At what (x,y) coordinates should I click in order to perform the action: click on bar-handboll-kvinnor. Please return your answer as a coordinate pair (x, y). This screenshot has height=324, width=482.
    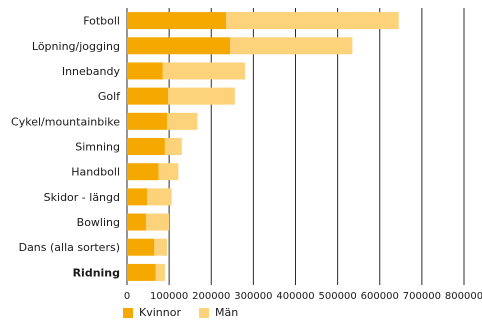
    Looking at the image, I should click on (143, 172).